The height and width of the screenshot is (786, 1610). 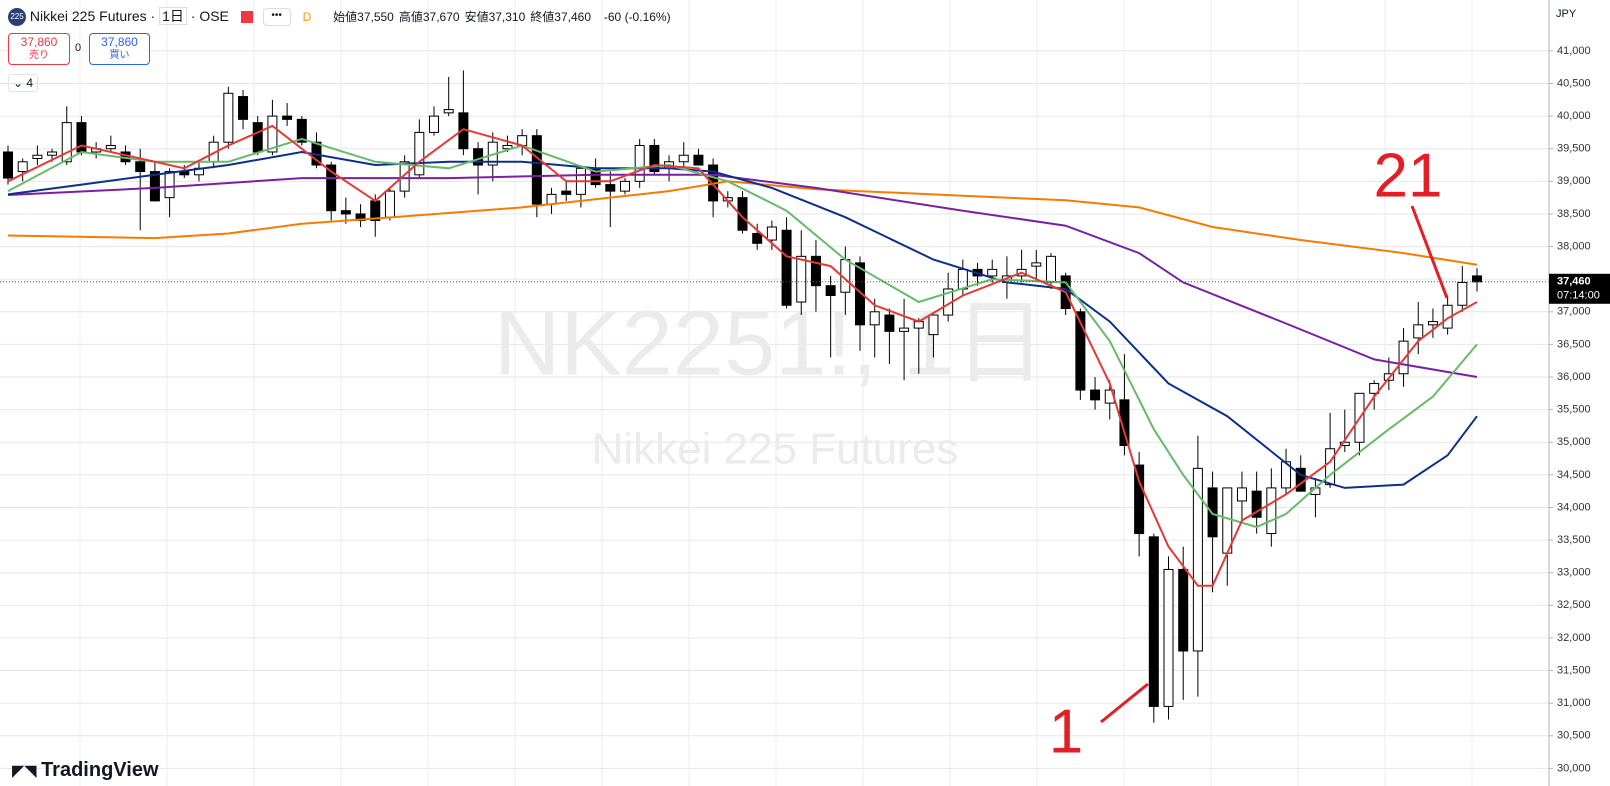 What do you see at coordinates (410, 17) in the screenshot?
I see `ohlc-label: 高値` at bounding box center [410, 17].